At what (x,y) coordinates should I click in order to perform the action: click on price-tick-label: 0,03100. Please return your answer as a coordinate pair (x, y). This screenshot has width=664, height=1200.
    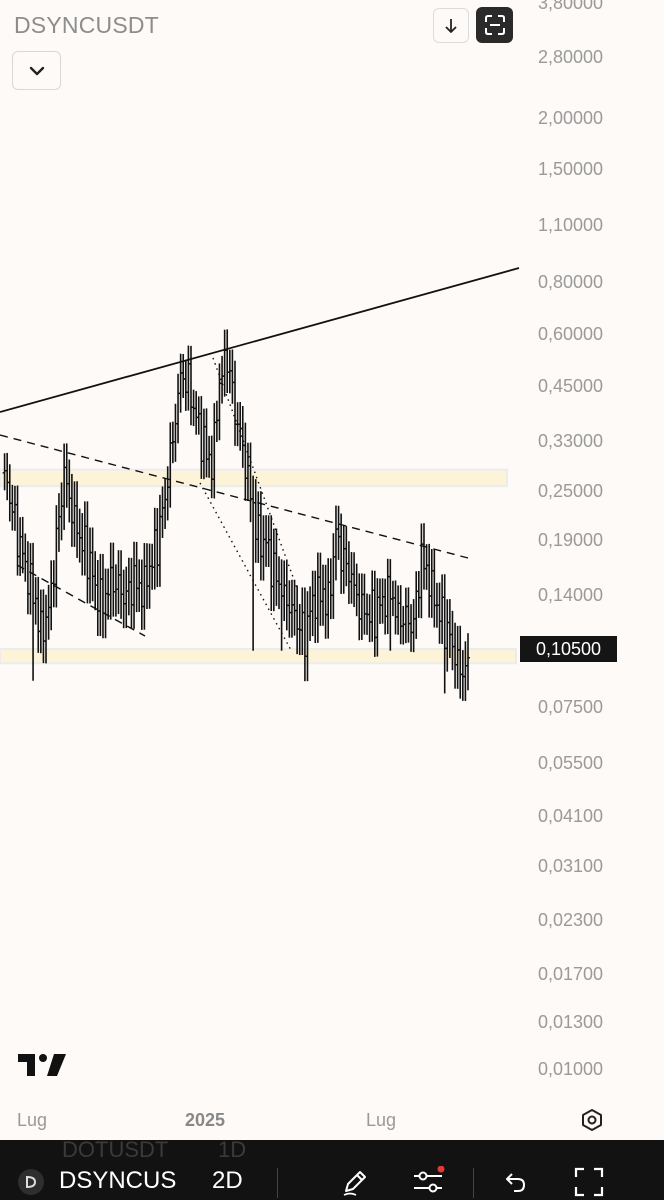
    Looking at the image, I should click on (571, 866).